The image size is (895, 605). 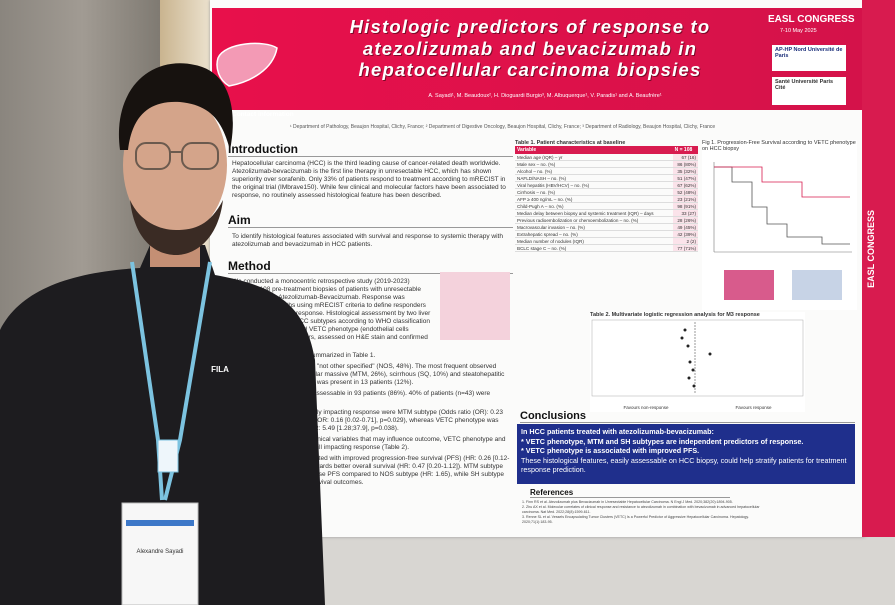 What do you see at coordinates (594, 192) in the screenshot?
I see `table-cell: Cirrhosis – no. (%)` at bounding box center [594, 192].